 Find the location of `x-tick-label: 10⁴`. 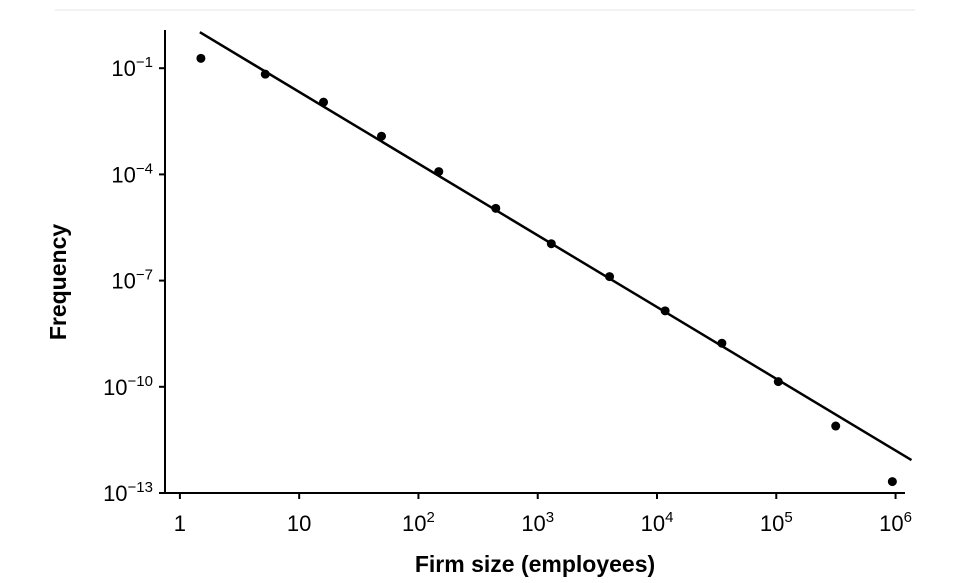

x-tick-label: 10⁴ is located at coordinates (657, 522).